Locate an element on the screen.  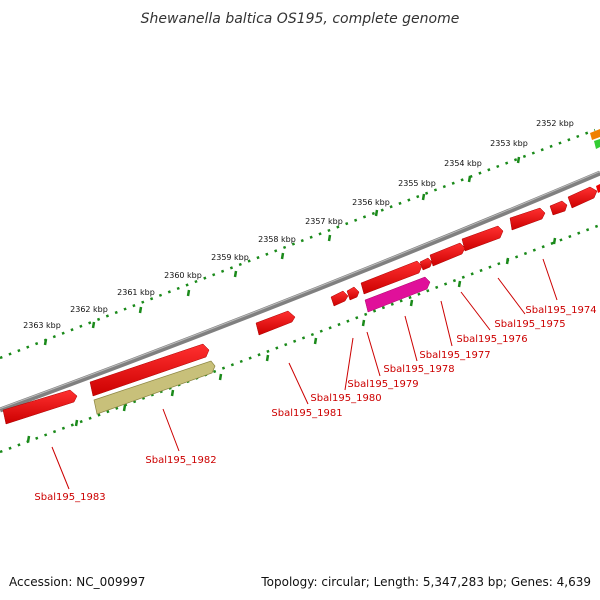
gene-label: Sbal195_1978 is located at coordinates (418, 369).